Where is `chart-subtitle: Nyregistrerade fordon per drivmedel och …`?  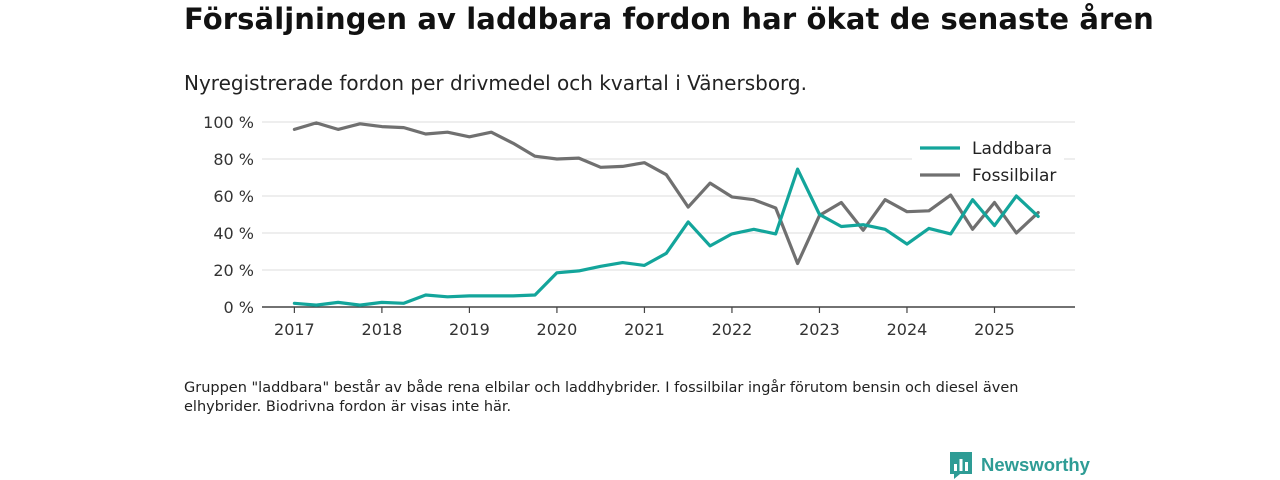
chart-subtitle: Nyregistrerade fordon per drivmedel och … is located at coordinates (495, 83).